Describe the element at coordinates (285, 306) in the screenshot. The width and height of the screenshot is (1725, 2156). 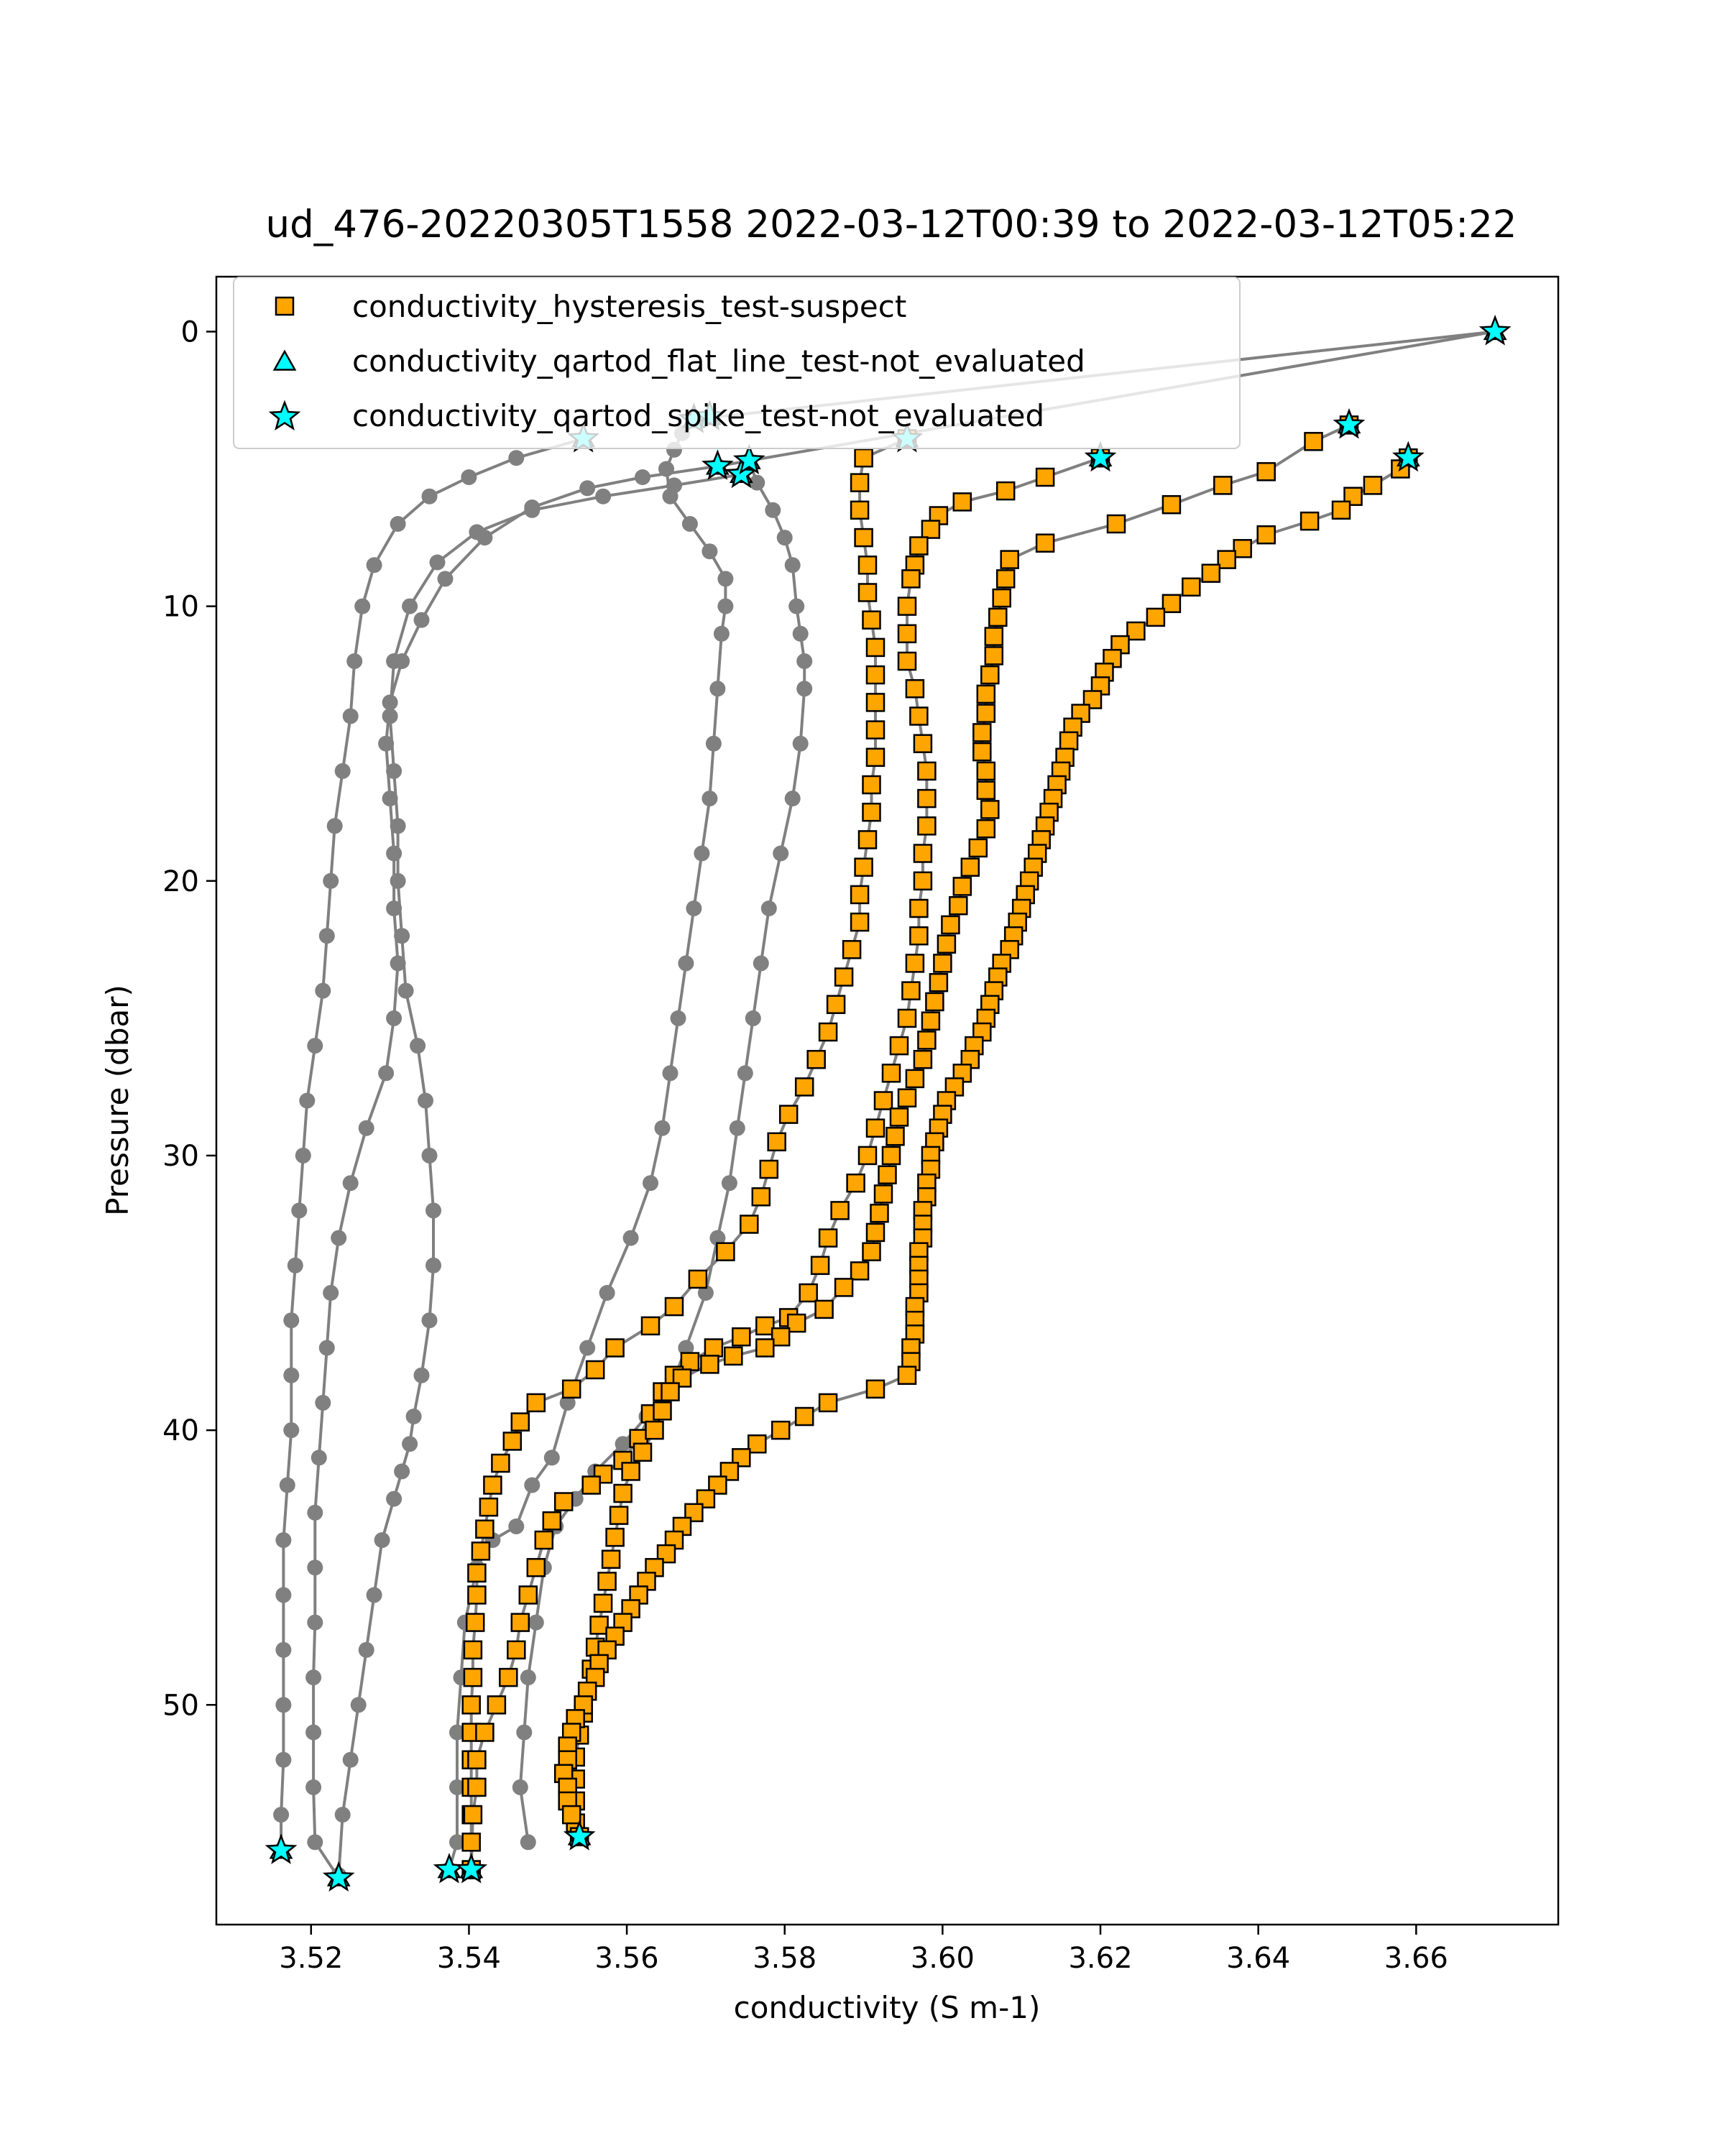
I see `legend-square-icon` at that location.